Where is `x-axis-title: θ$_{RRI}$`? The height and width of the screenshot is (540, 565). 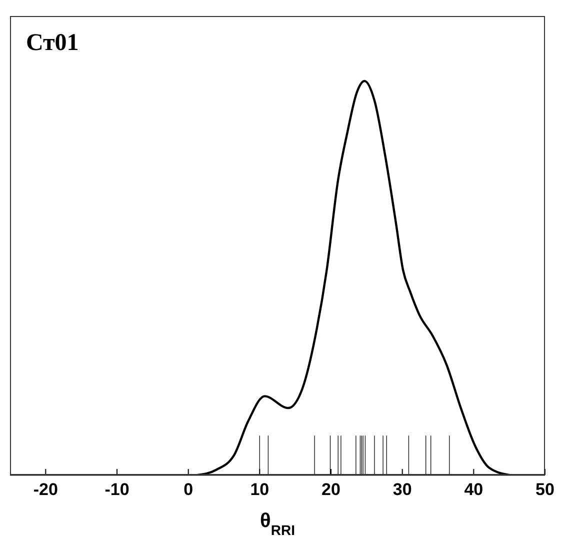 x-axis-title: θ$_{RRI}$ is located at coordinates (277, 524).